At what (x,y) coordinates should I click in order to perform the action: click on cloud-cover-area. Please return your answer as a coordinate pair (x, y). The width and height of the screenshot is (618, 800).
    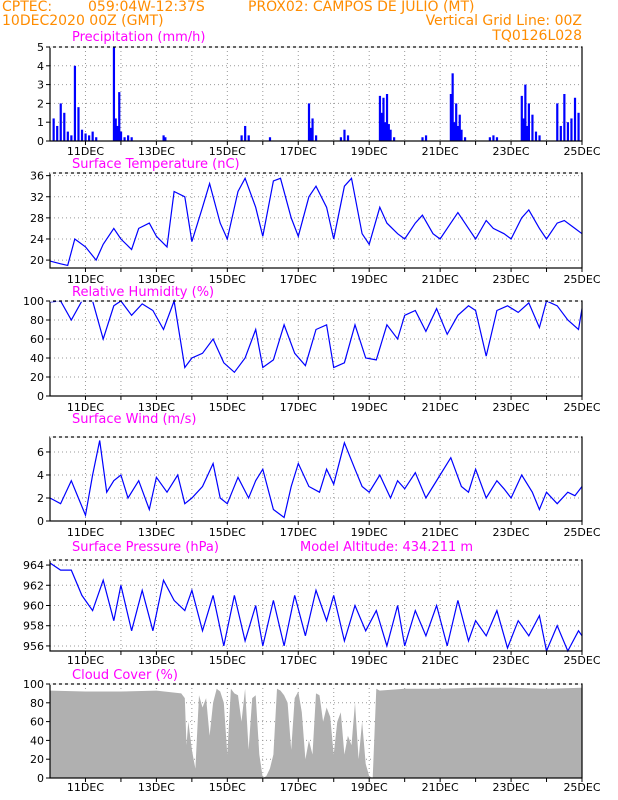
    Looking at the image, I should click on (316, 732).